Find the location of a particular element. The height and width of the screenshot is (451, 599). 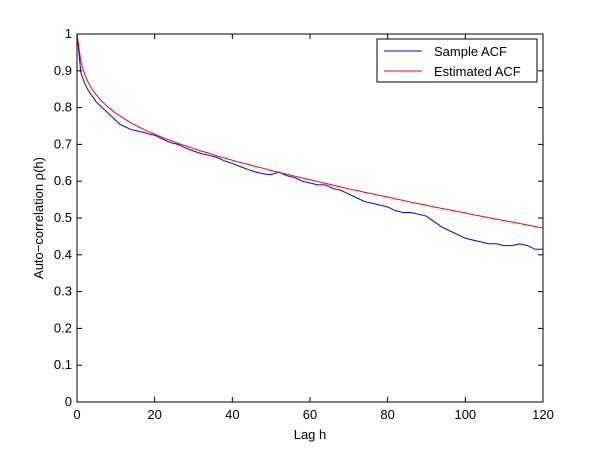

legend: Sample ACF Estimated ACF is located at coordinates (457, 60).